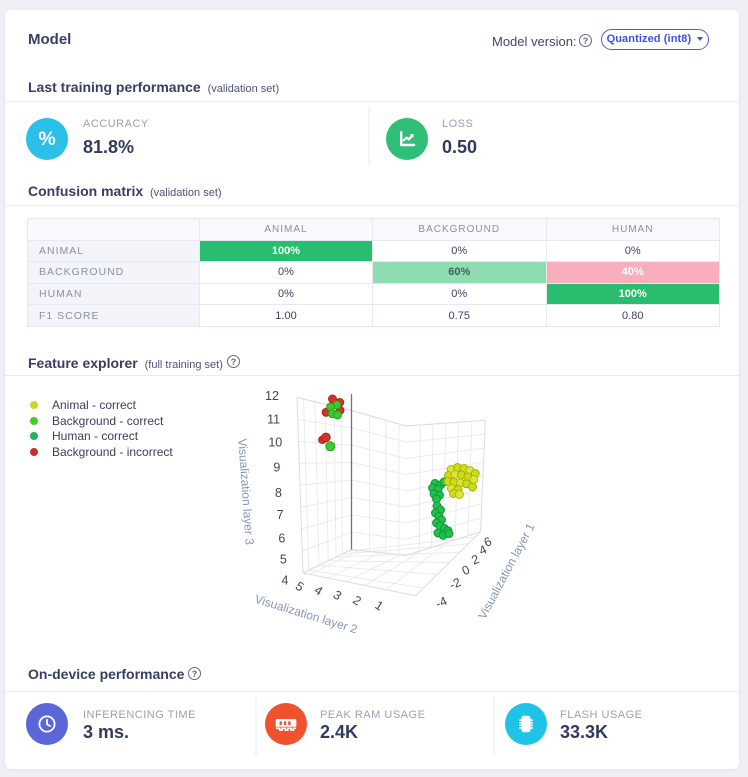 The height and width of the screenshot is (777, 748). What do you see at coordinates (337, 596) in the screenshot?
I see `svg-text: 3` at bounding box center [337, 596].